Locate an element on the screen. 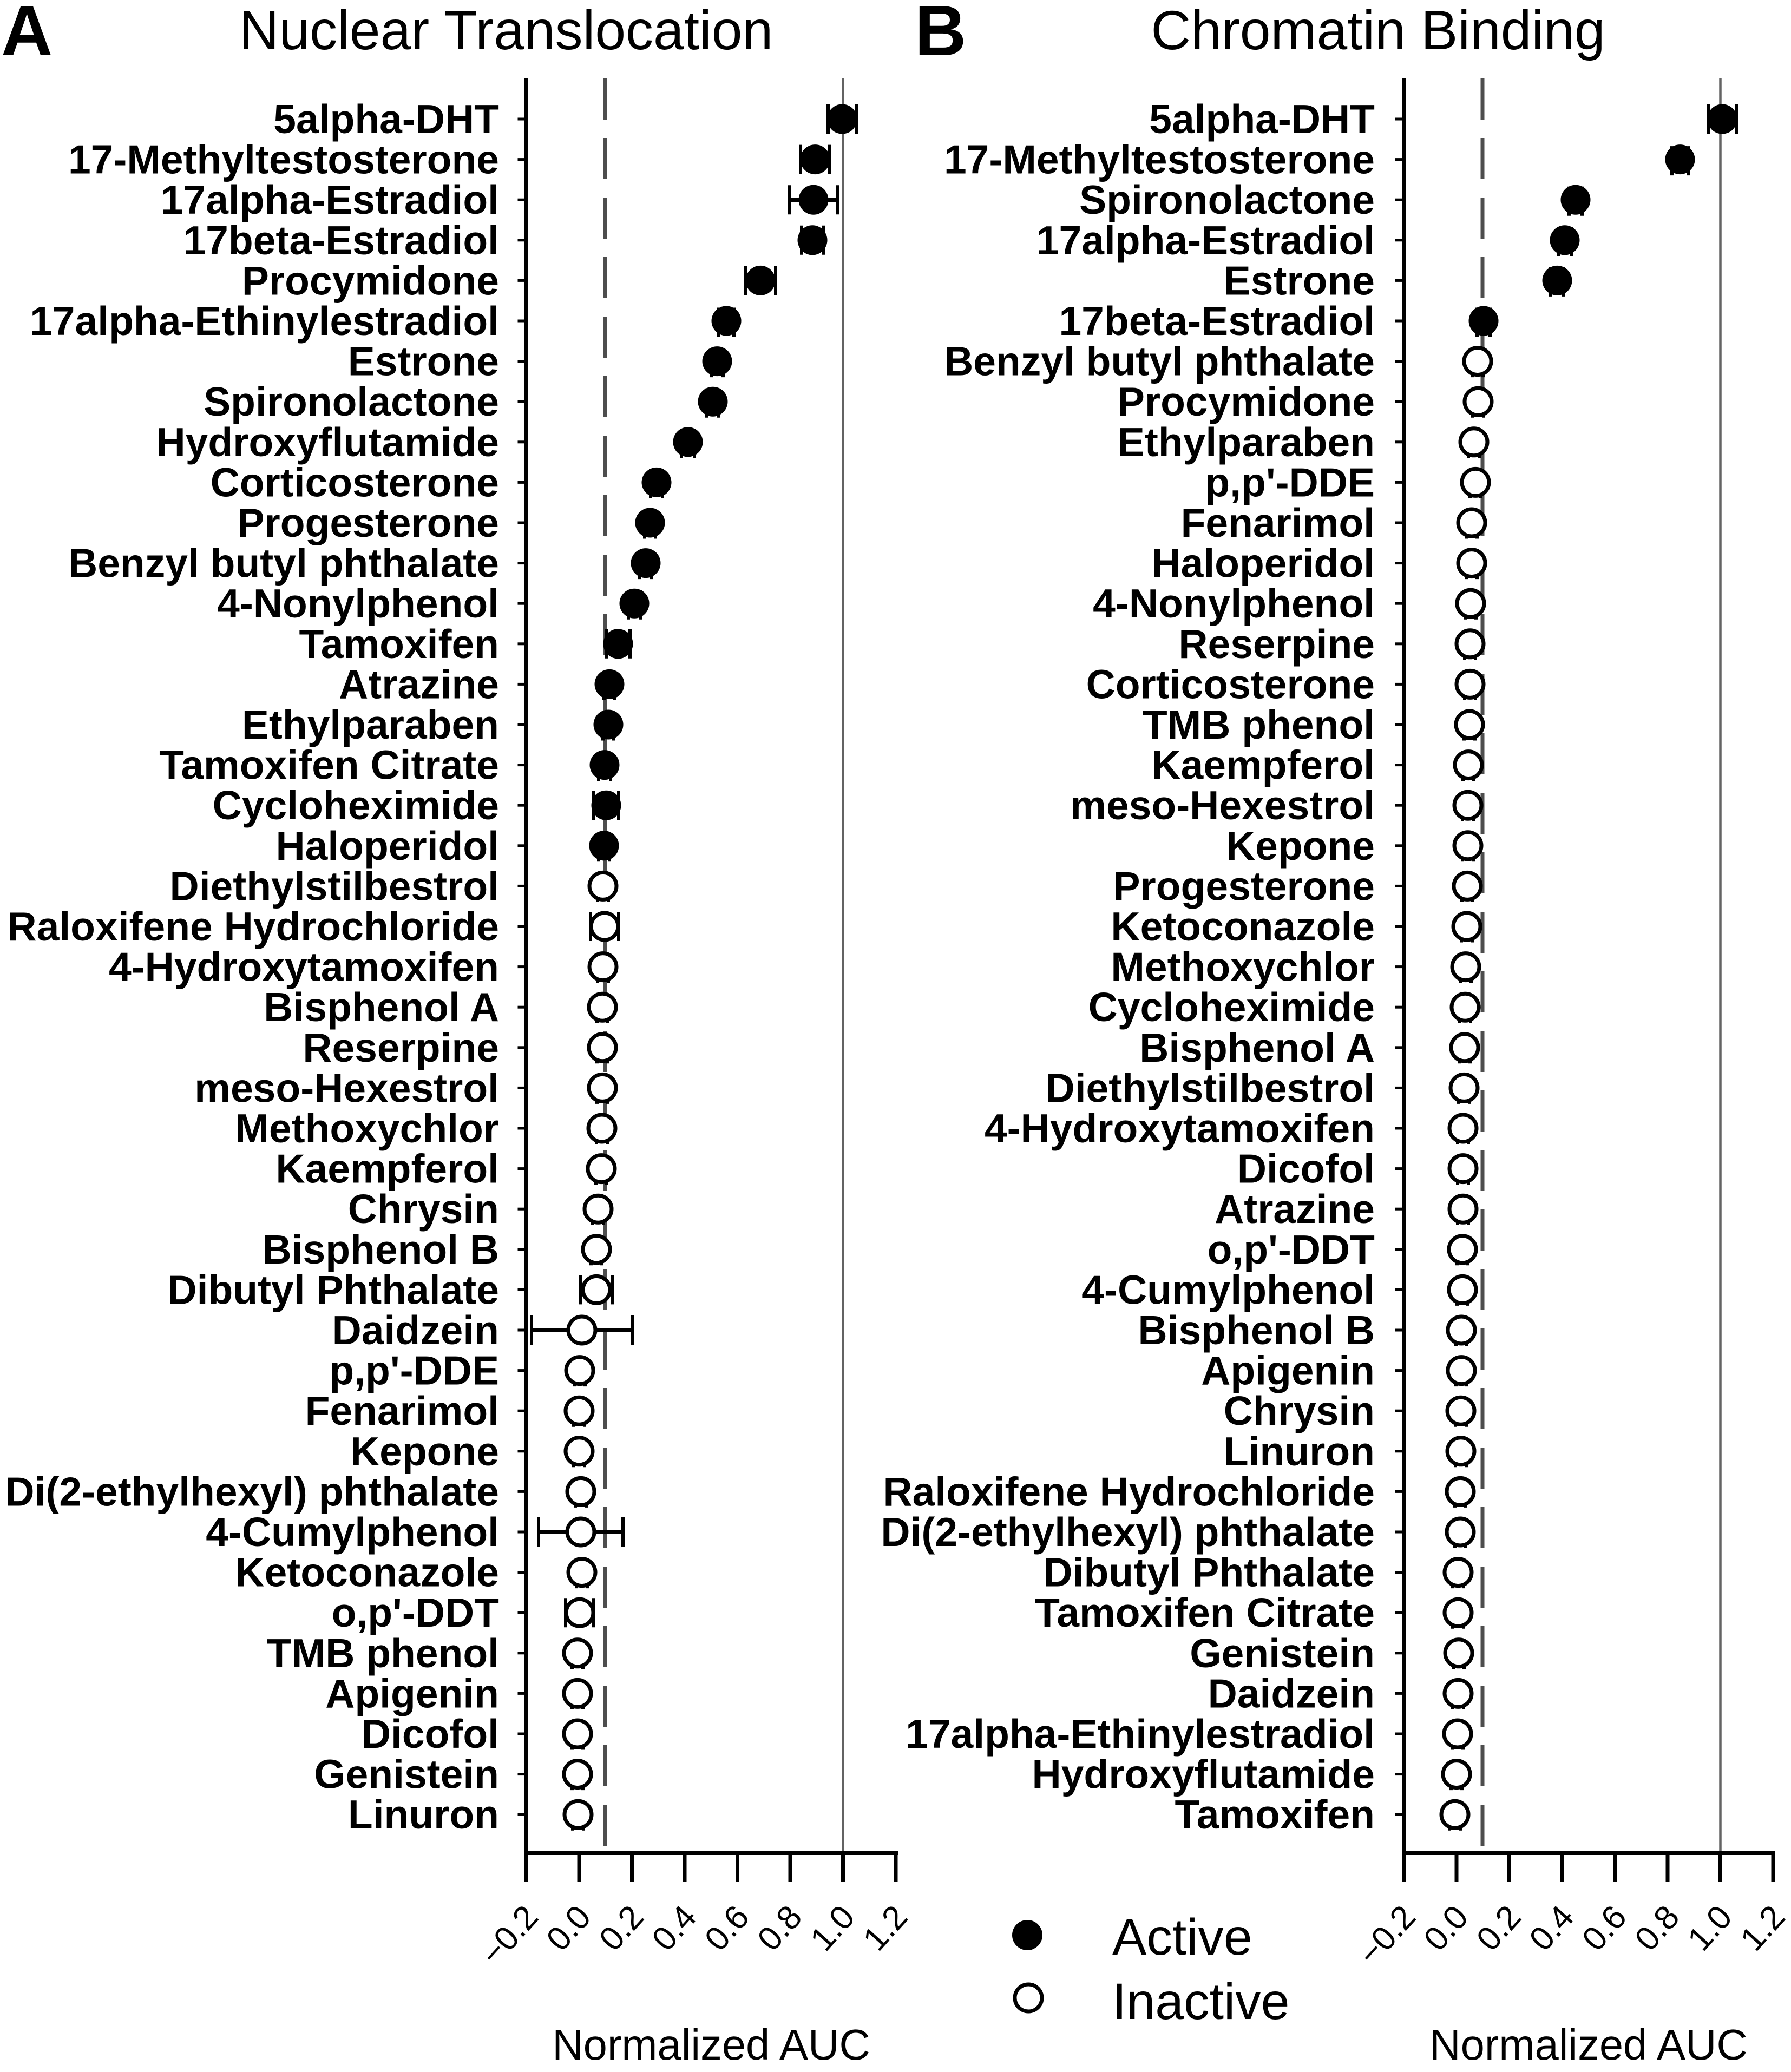 The image size is (1791, 2072). svg-text: A is located at coordinates (27, 35).